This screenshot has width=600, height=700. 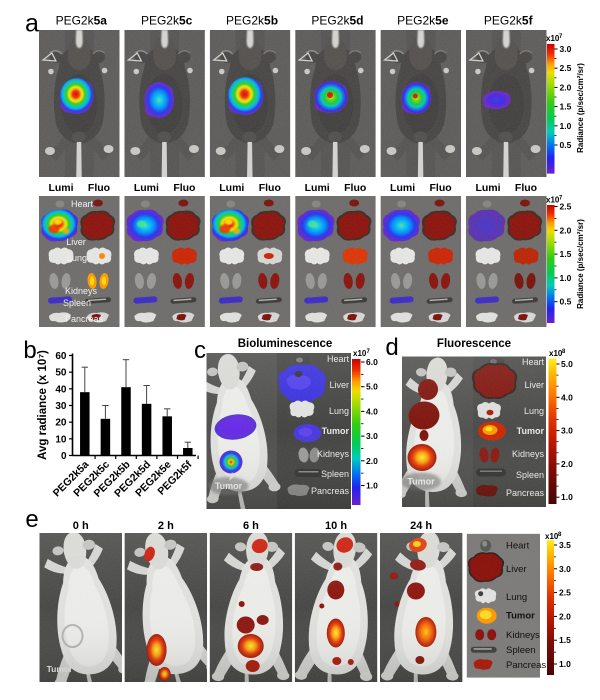 What do you see at coordinates (32, 24) in the screenshot?
I see `svg-text: a` at bounding box center [32, 24].